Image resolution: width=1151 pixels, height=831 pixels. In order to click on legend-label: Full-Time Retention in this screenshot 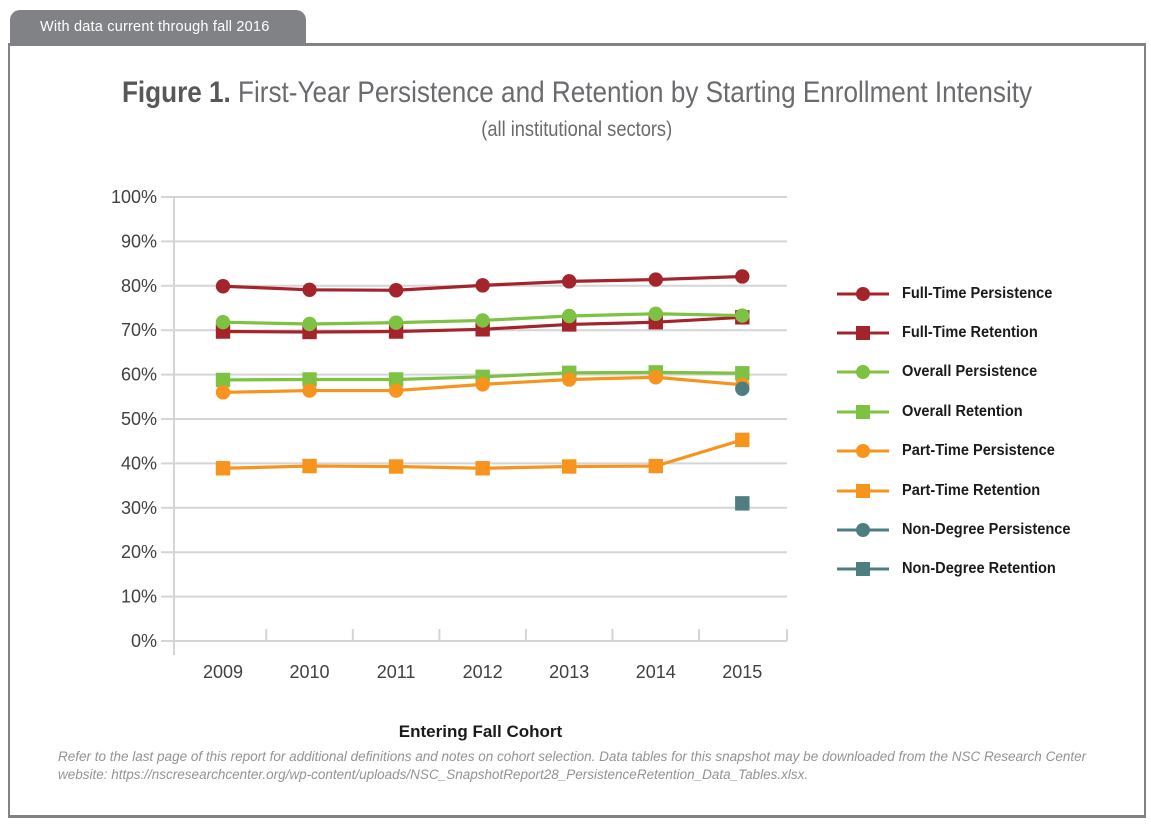, I will do `click(970, 333)`.